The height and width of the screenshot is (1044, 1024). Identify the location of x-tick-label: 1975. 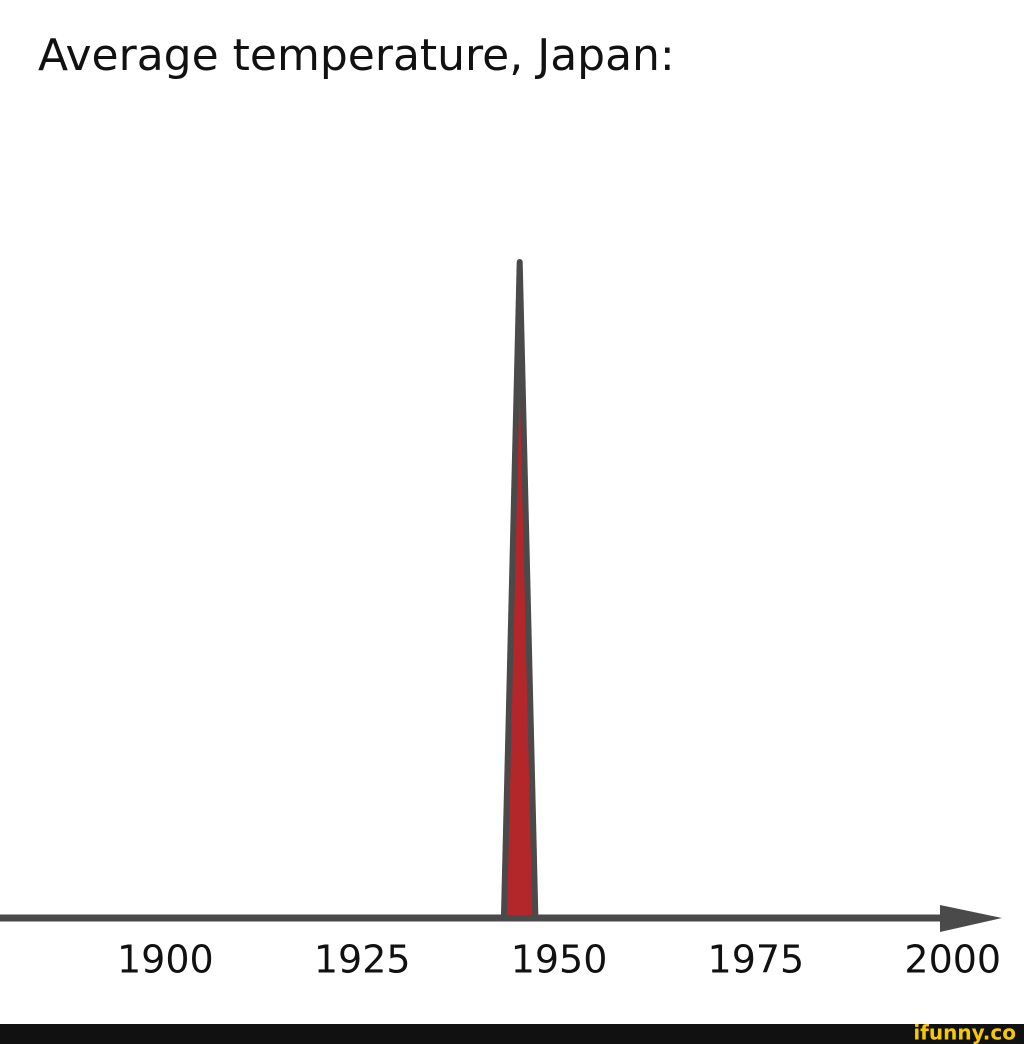
(756, 960).